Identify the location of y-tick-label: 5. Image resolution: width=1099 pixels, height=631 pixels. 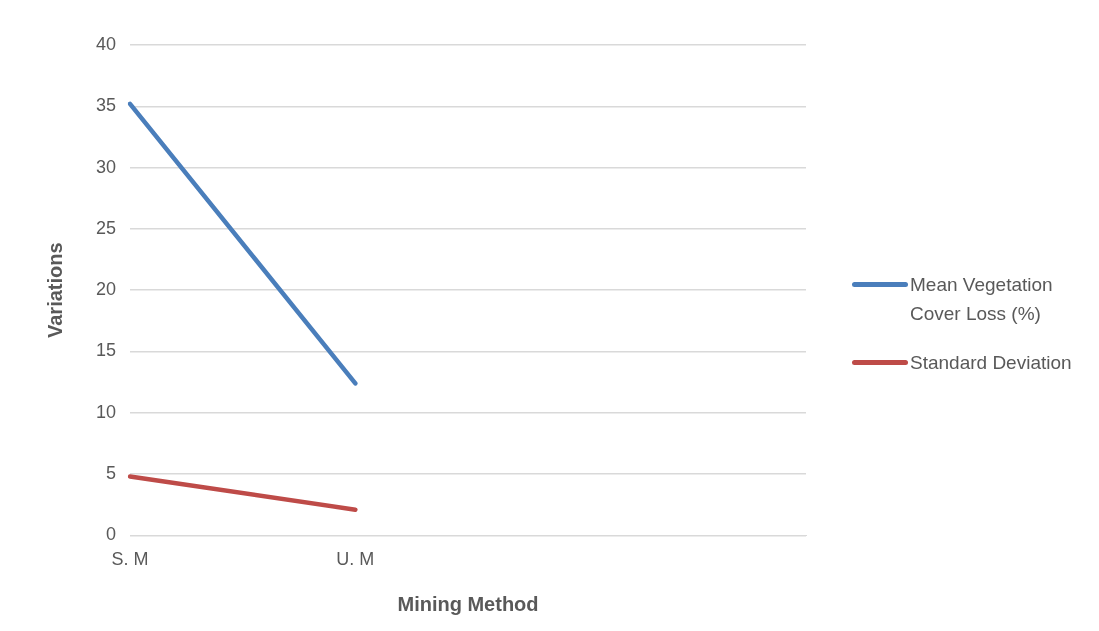
(111, 473).